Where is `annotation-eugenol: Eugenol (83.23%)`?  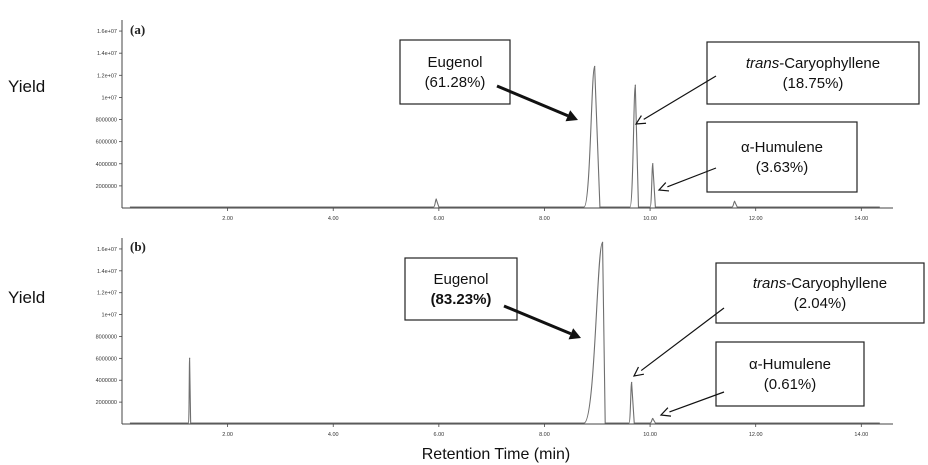 annotation-eugenol: Eugenol (83.23%) is located at coordinates (492, 298).